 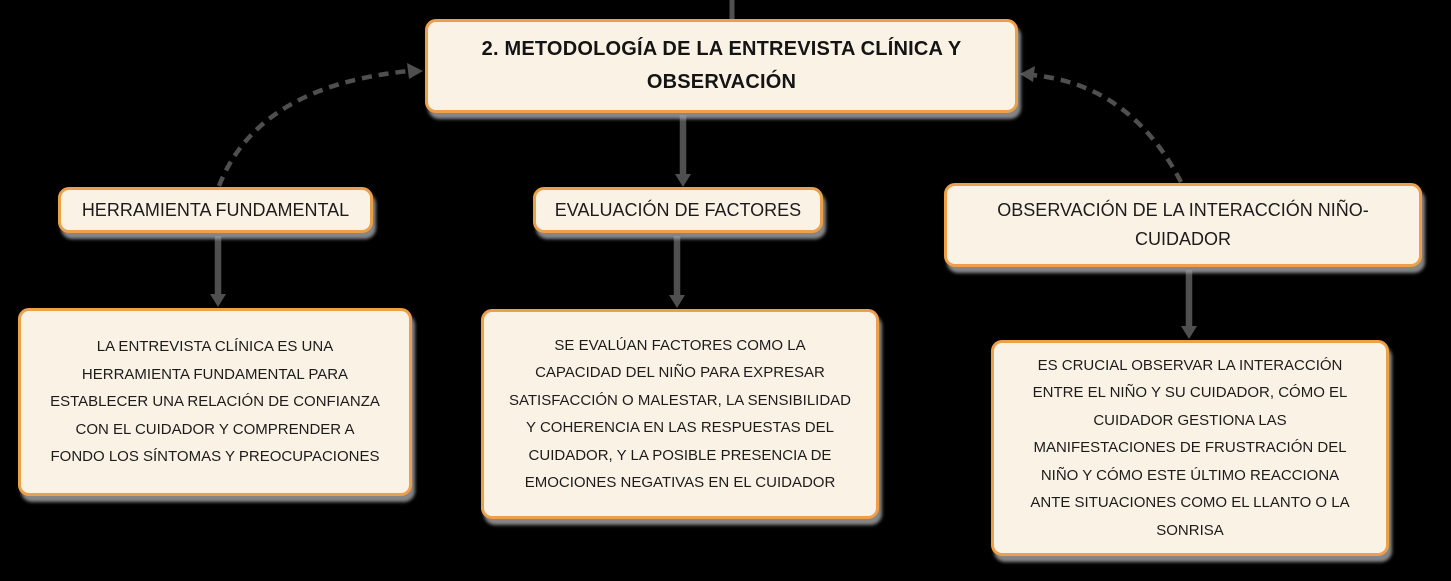 I want to click on arrowhead-middle-detail, so click(x=677, y=301).